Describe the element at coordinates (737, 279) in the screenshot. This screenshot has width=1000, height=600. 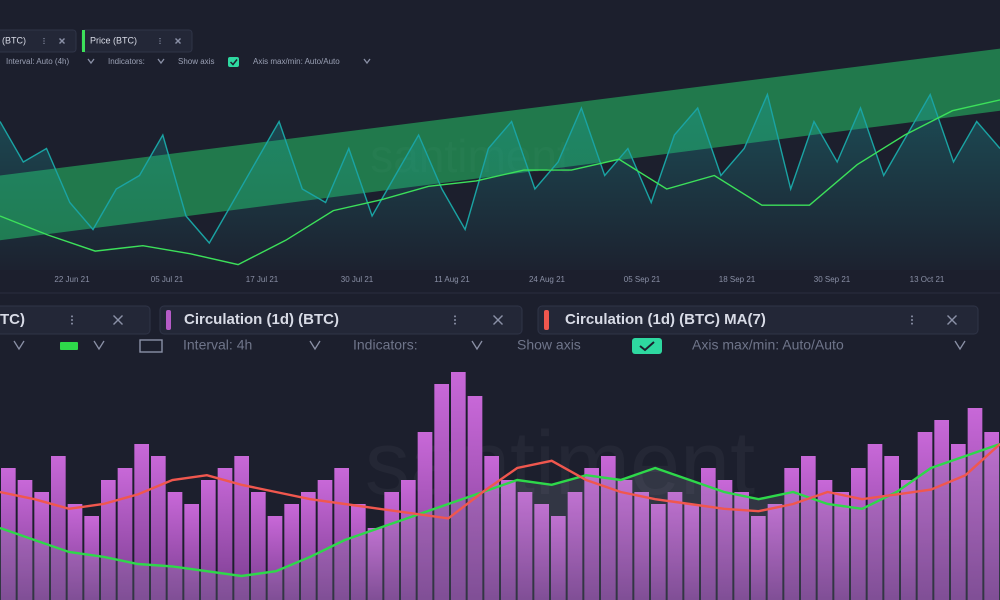
I see `x-tick-label: 18 Sep 21` at that location.